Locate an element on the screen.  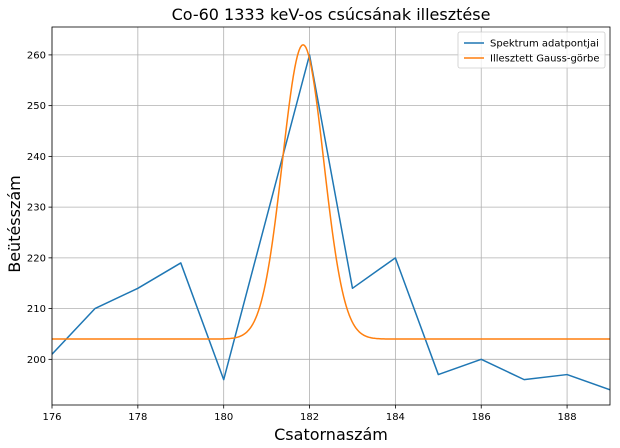
legend-label: Spektrum adatpontjai is located at coordinates (544, 44).